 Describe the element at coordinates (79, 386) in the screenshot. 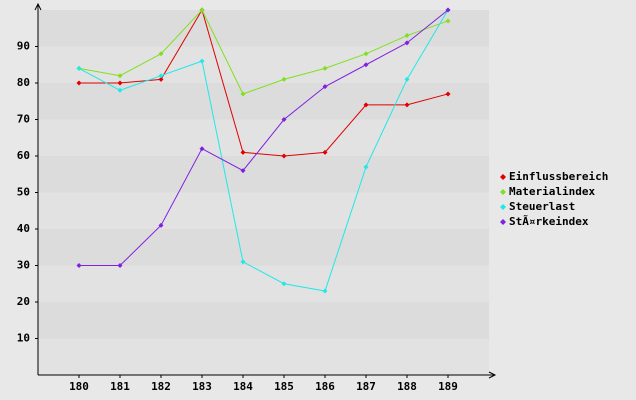

I see `x-tick-label: 180` at that location.